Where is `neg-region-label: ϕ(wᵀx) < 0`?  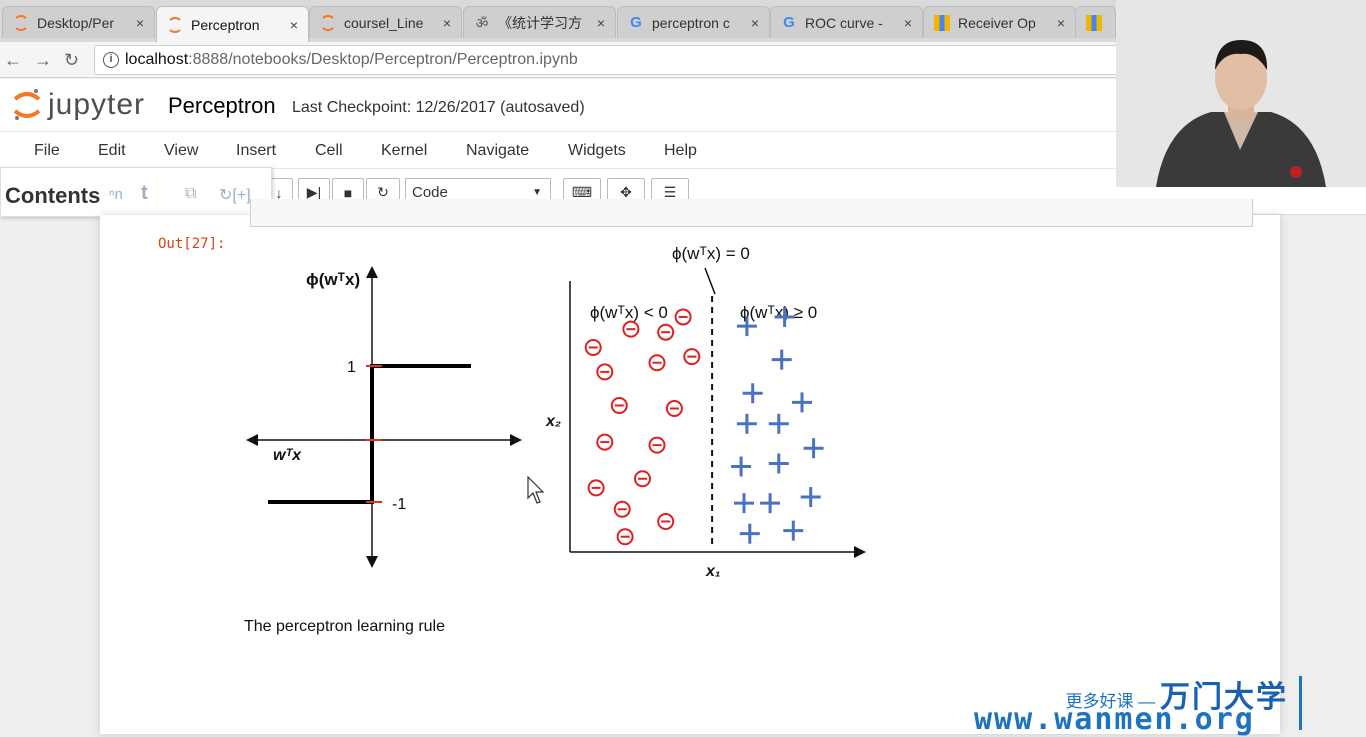 neg-region-label: ϕ(wᵀx) < 0 is located at coordinates (629, 312).